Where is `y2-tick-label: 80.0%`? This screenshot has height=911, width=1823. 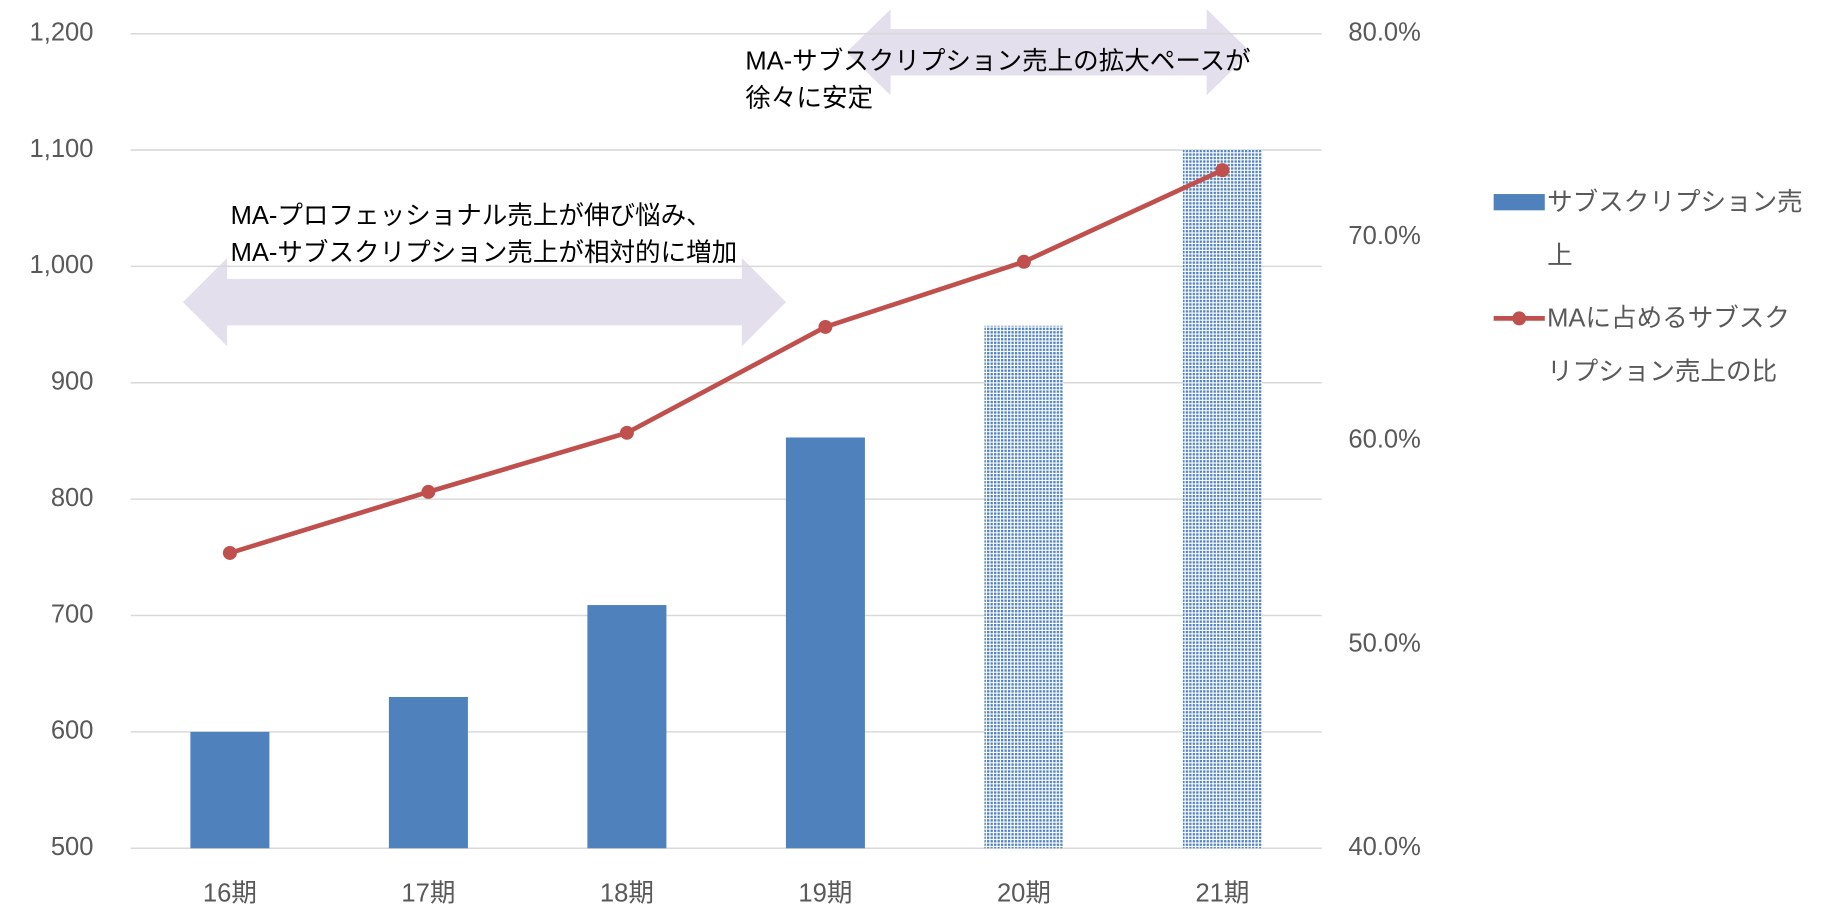
y2-tick-label: 80.0% is located at coordinates (1384, 32).